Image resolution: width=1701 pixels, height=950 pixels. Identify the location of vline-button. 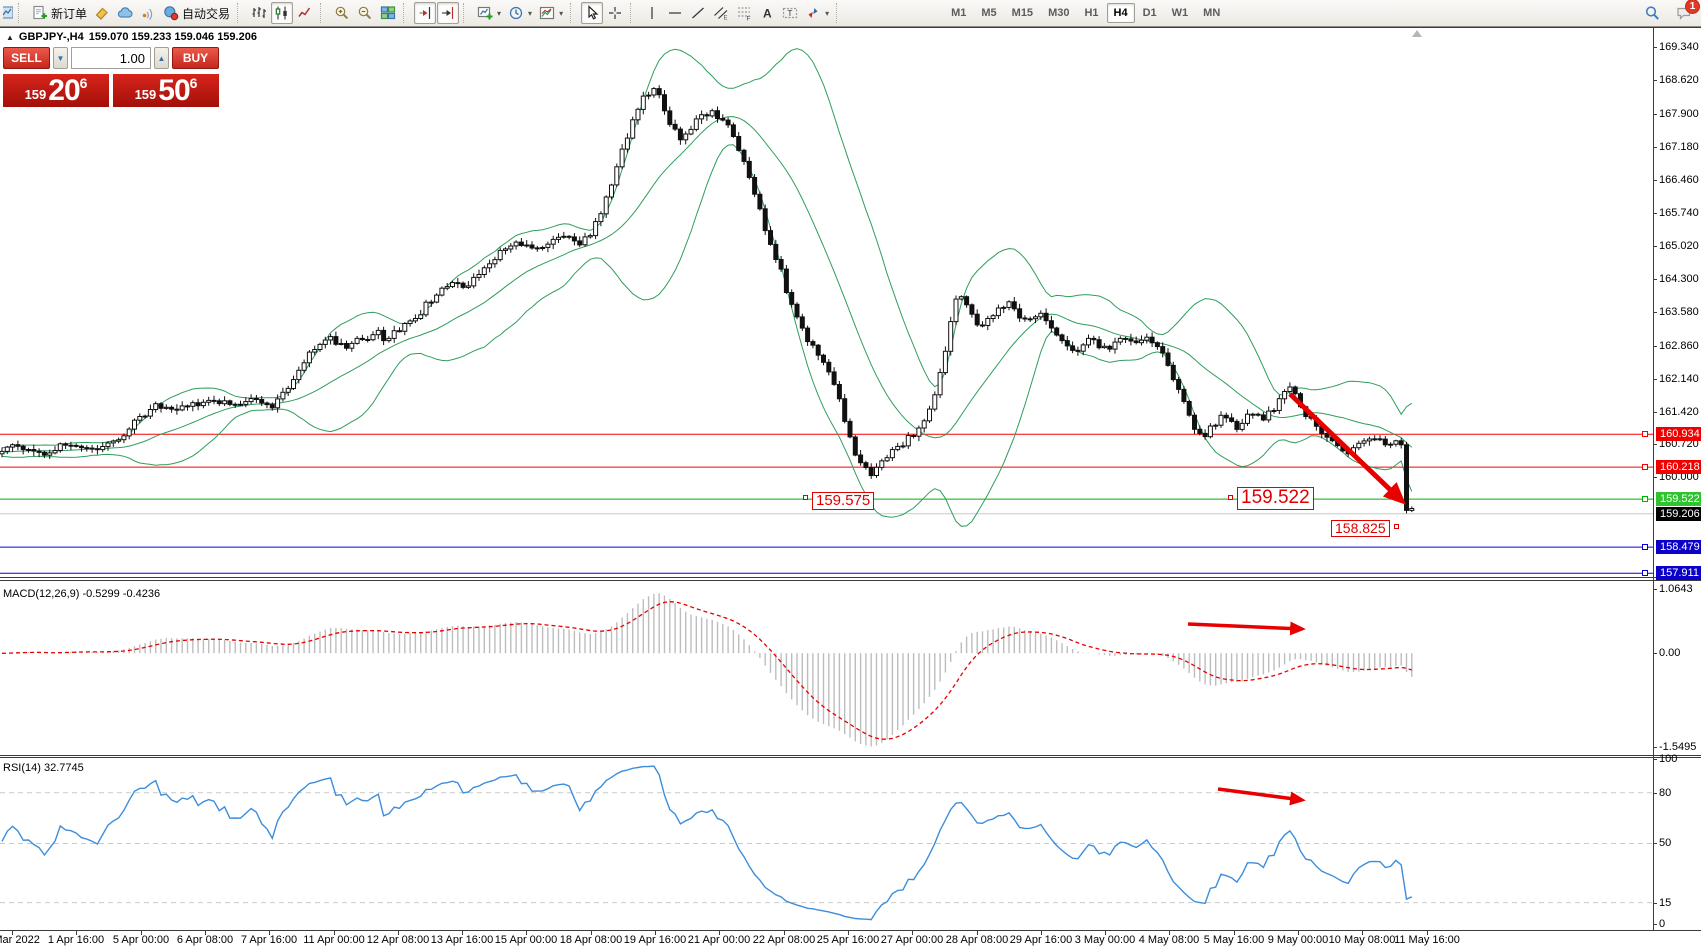
(652, 13).